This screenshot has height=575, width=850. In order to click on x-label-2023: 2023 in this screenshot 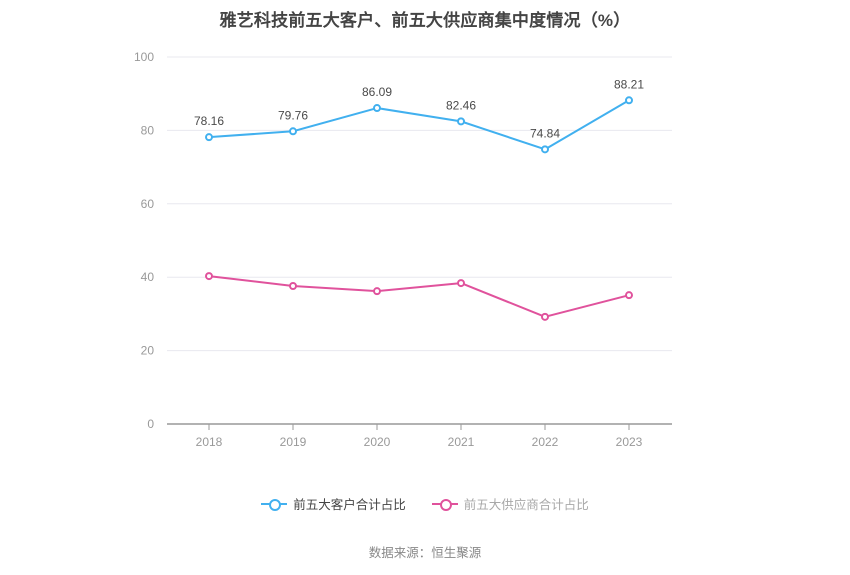, I will do `click(629, 442)`.